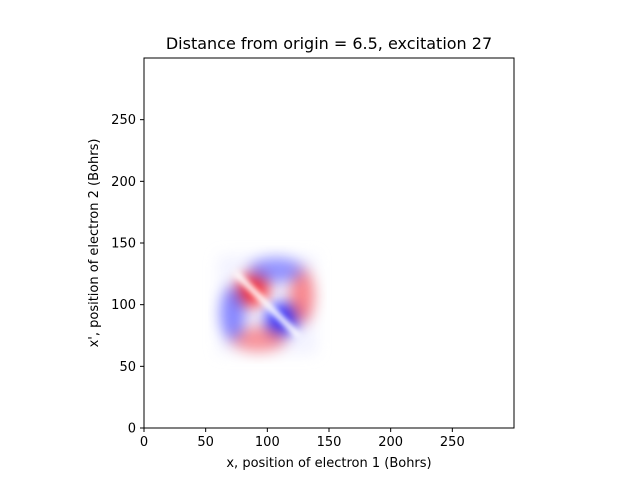  What do you see at coordinates (123, 244) in the screenshot?
I see `y-tick-label: 150` at bounding box center [123, 244].